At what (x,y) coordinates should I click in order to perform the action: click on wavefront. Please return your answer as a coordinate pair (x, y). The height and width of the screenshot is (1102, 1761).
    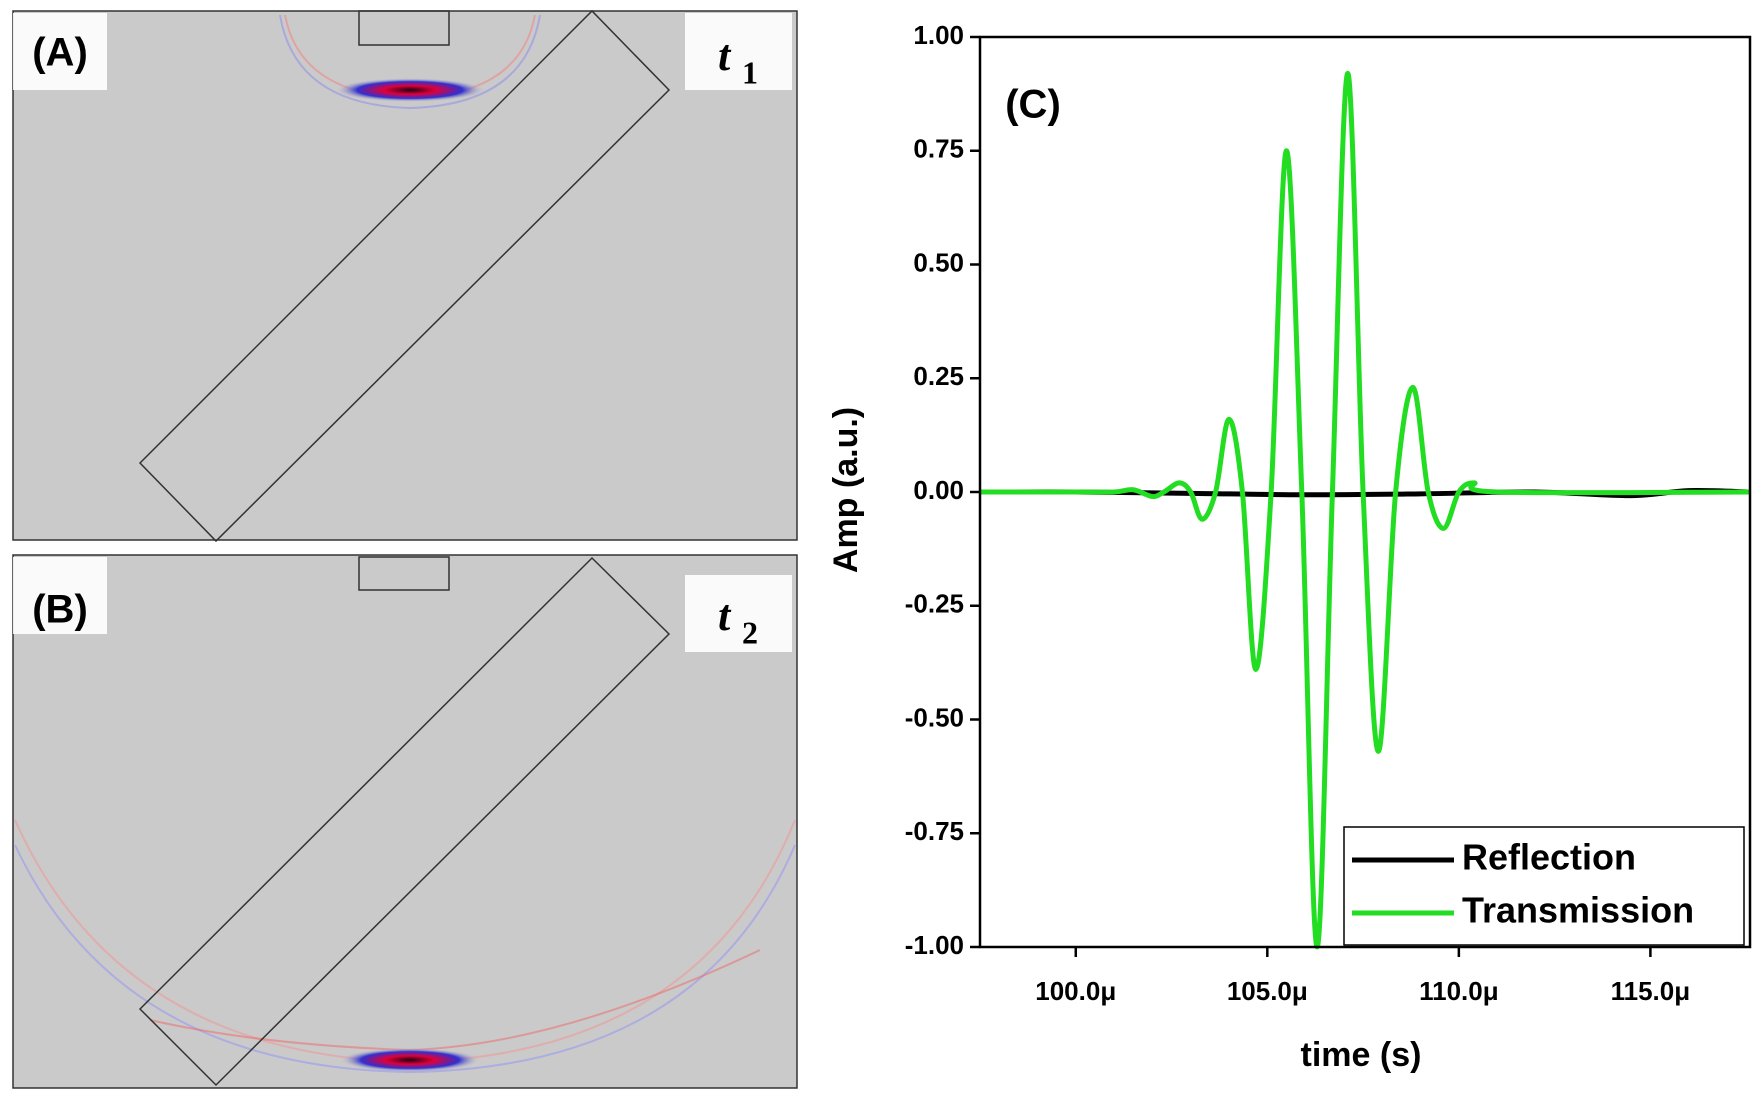
    Looking at the image, I should click on (410, 62).